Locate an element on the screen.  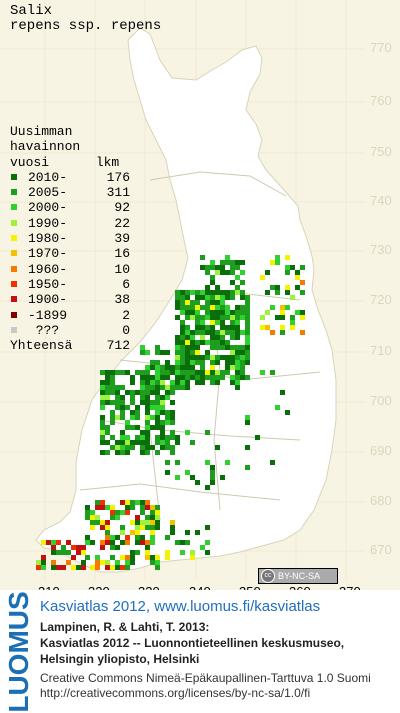
citation-line-3: Helsingin yliopisto, Helsinki is located at coordinates (120, 659).